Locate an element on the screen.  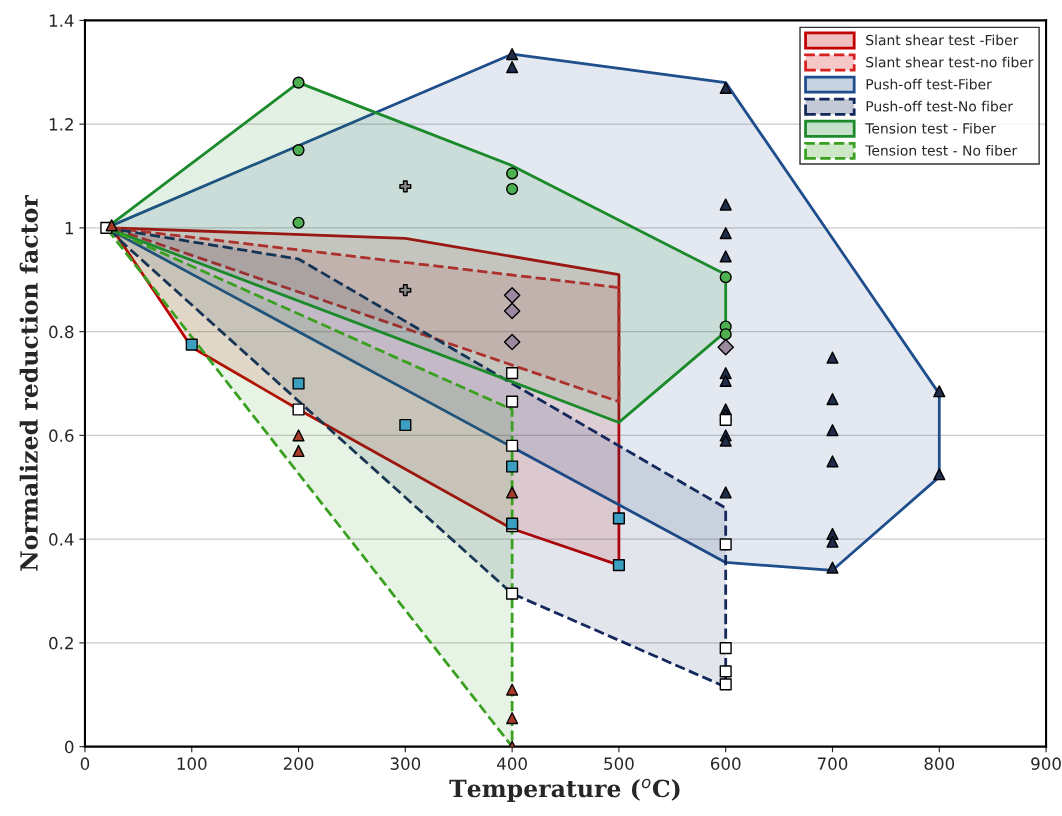
x-tick-label: 200 is located at coordinates (298, 763).